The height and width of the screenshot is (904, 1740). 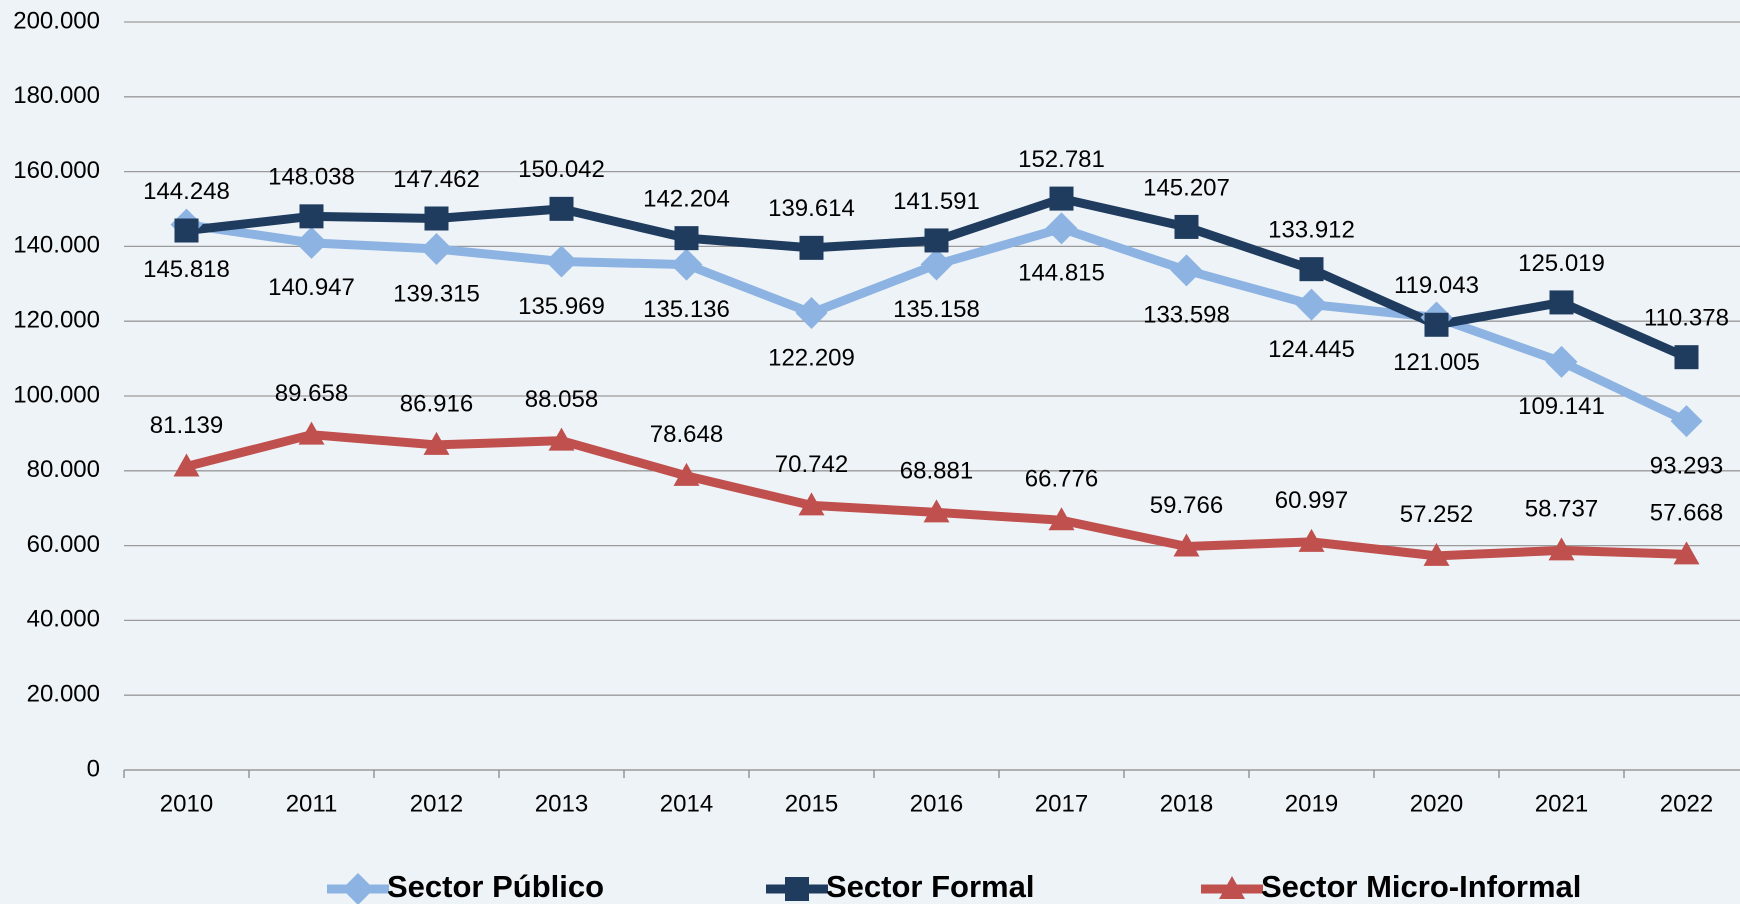 What do you see at coordinates (561, 803) in the screenshot?
I see `x-tick-label: 2013` at bounding box center [561, 803].